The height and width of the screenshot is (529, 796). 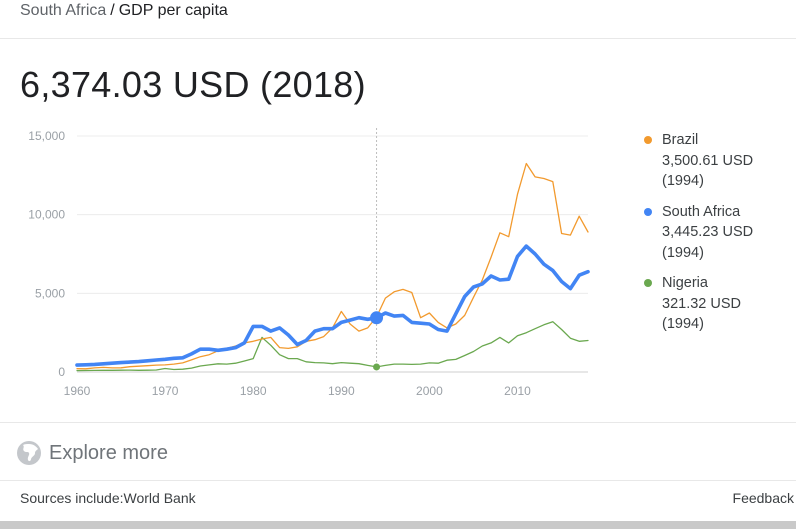 I want to click on legend-item-brazil: Brazil 3,500.61 USD (1994), so click(x=715, y=161).